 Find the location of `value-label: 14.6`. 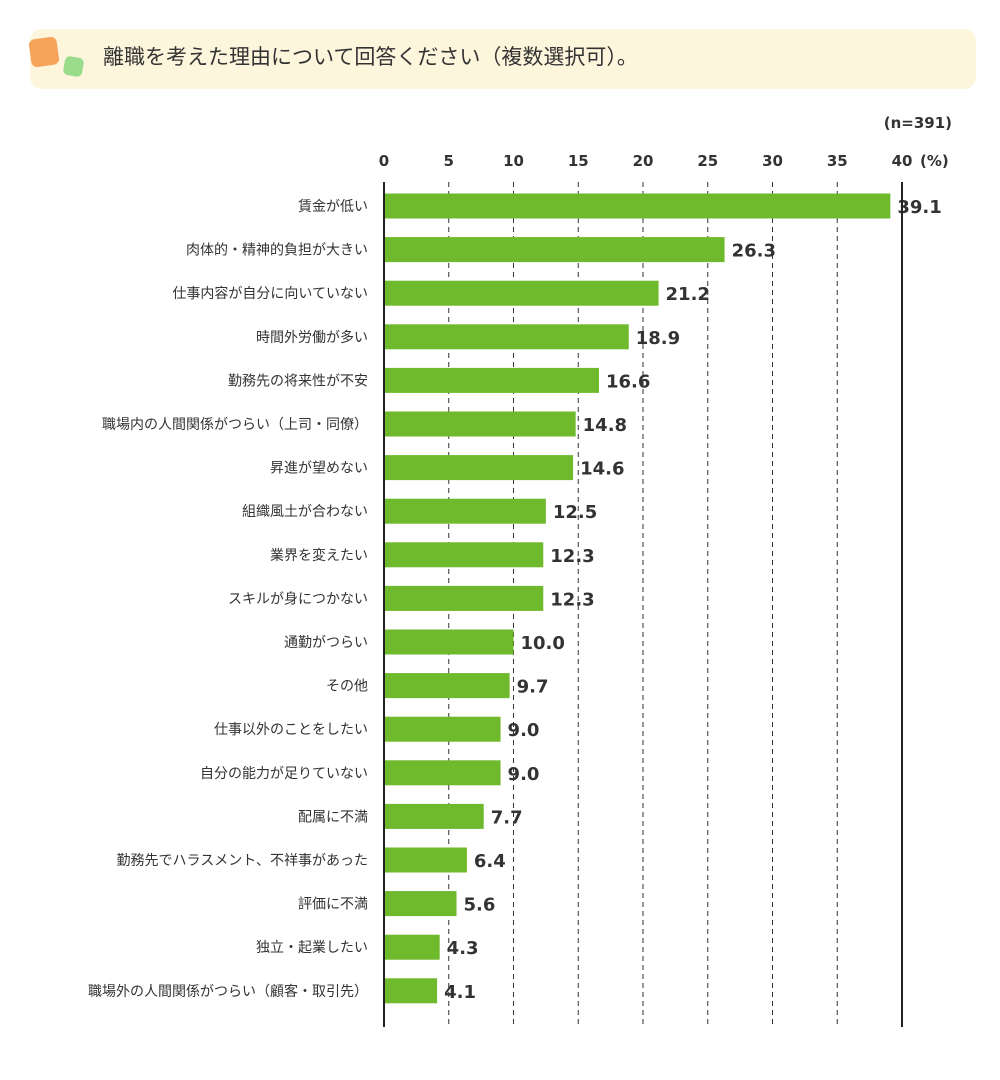

value-label: 14.6 is located at coordinates (602, 469).